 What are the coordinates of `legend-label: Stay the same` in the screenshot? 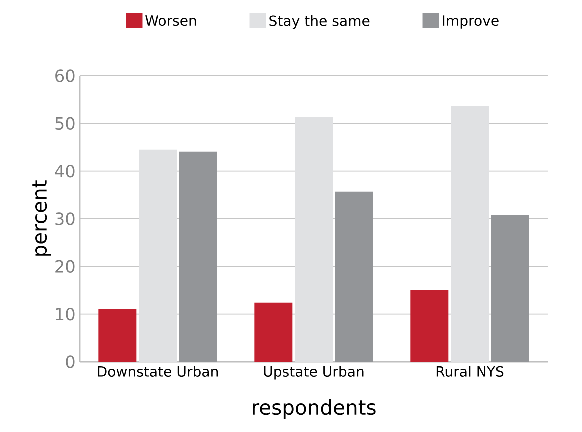 It's located at (320, 22).